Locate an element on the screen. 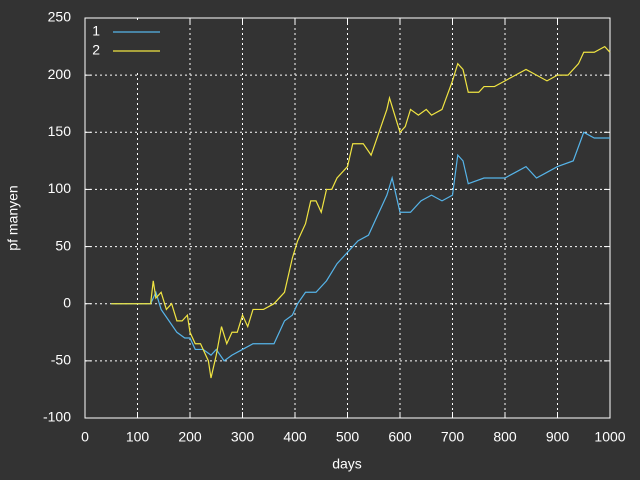 The height and width of the screenshot is (480, 640). x-axis-label: days is located at coordinates (347, 464).